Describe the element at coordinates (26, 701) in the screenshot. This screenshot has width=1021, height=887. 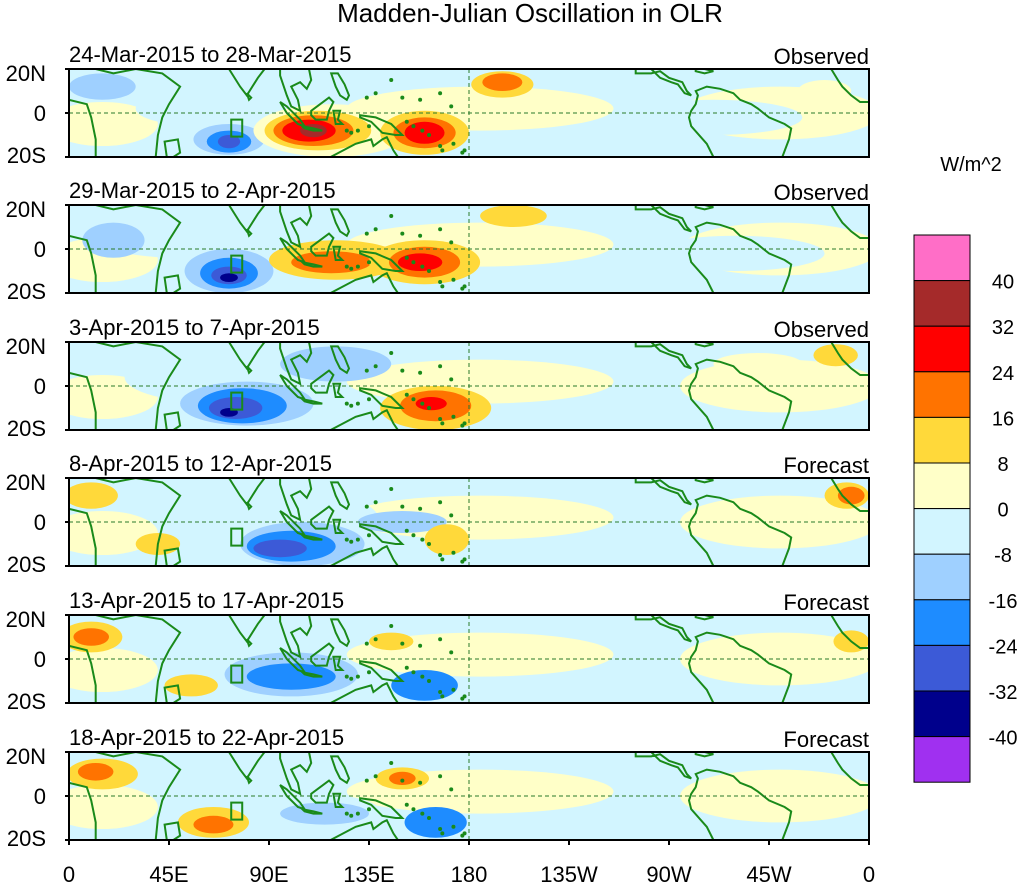
I see `y-tick-label: 20S` at that location.